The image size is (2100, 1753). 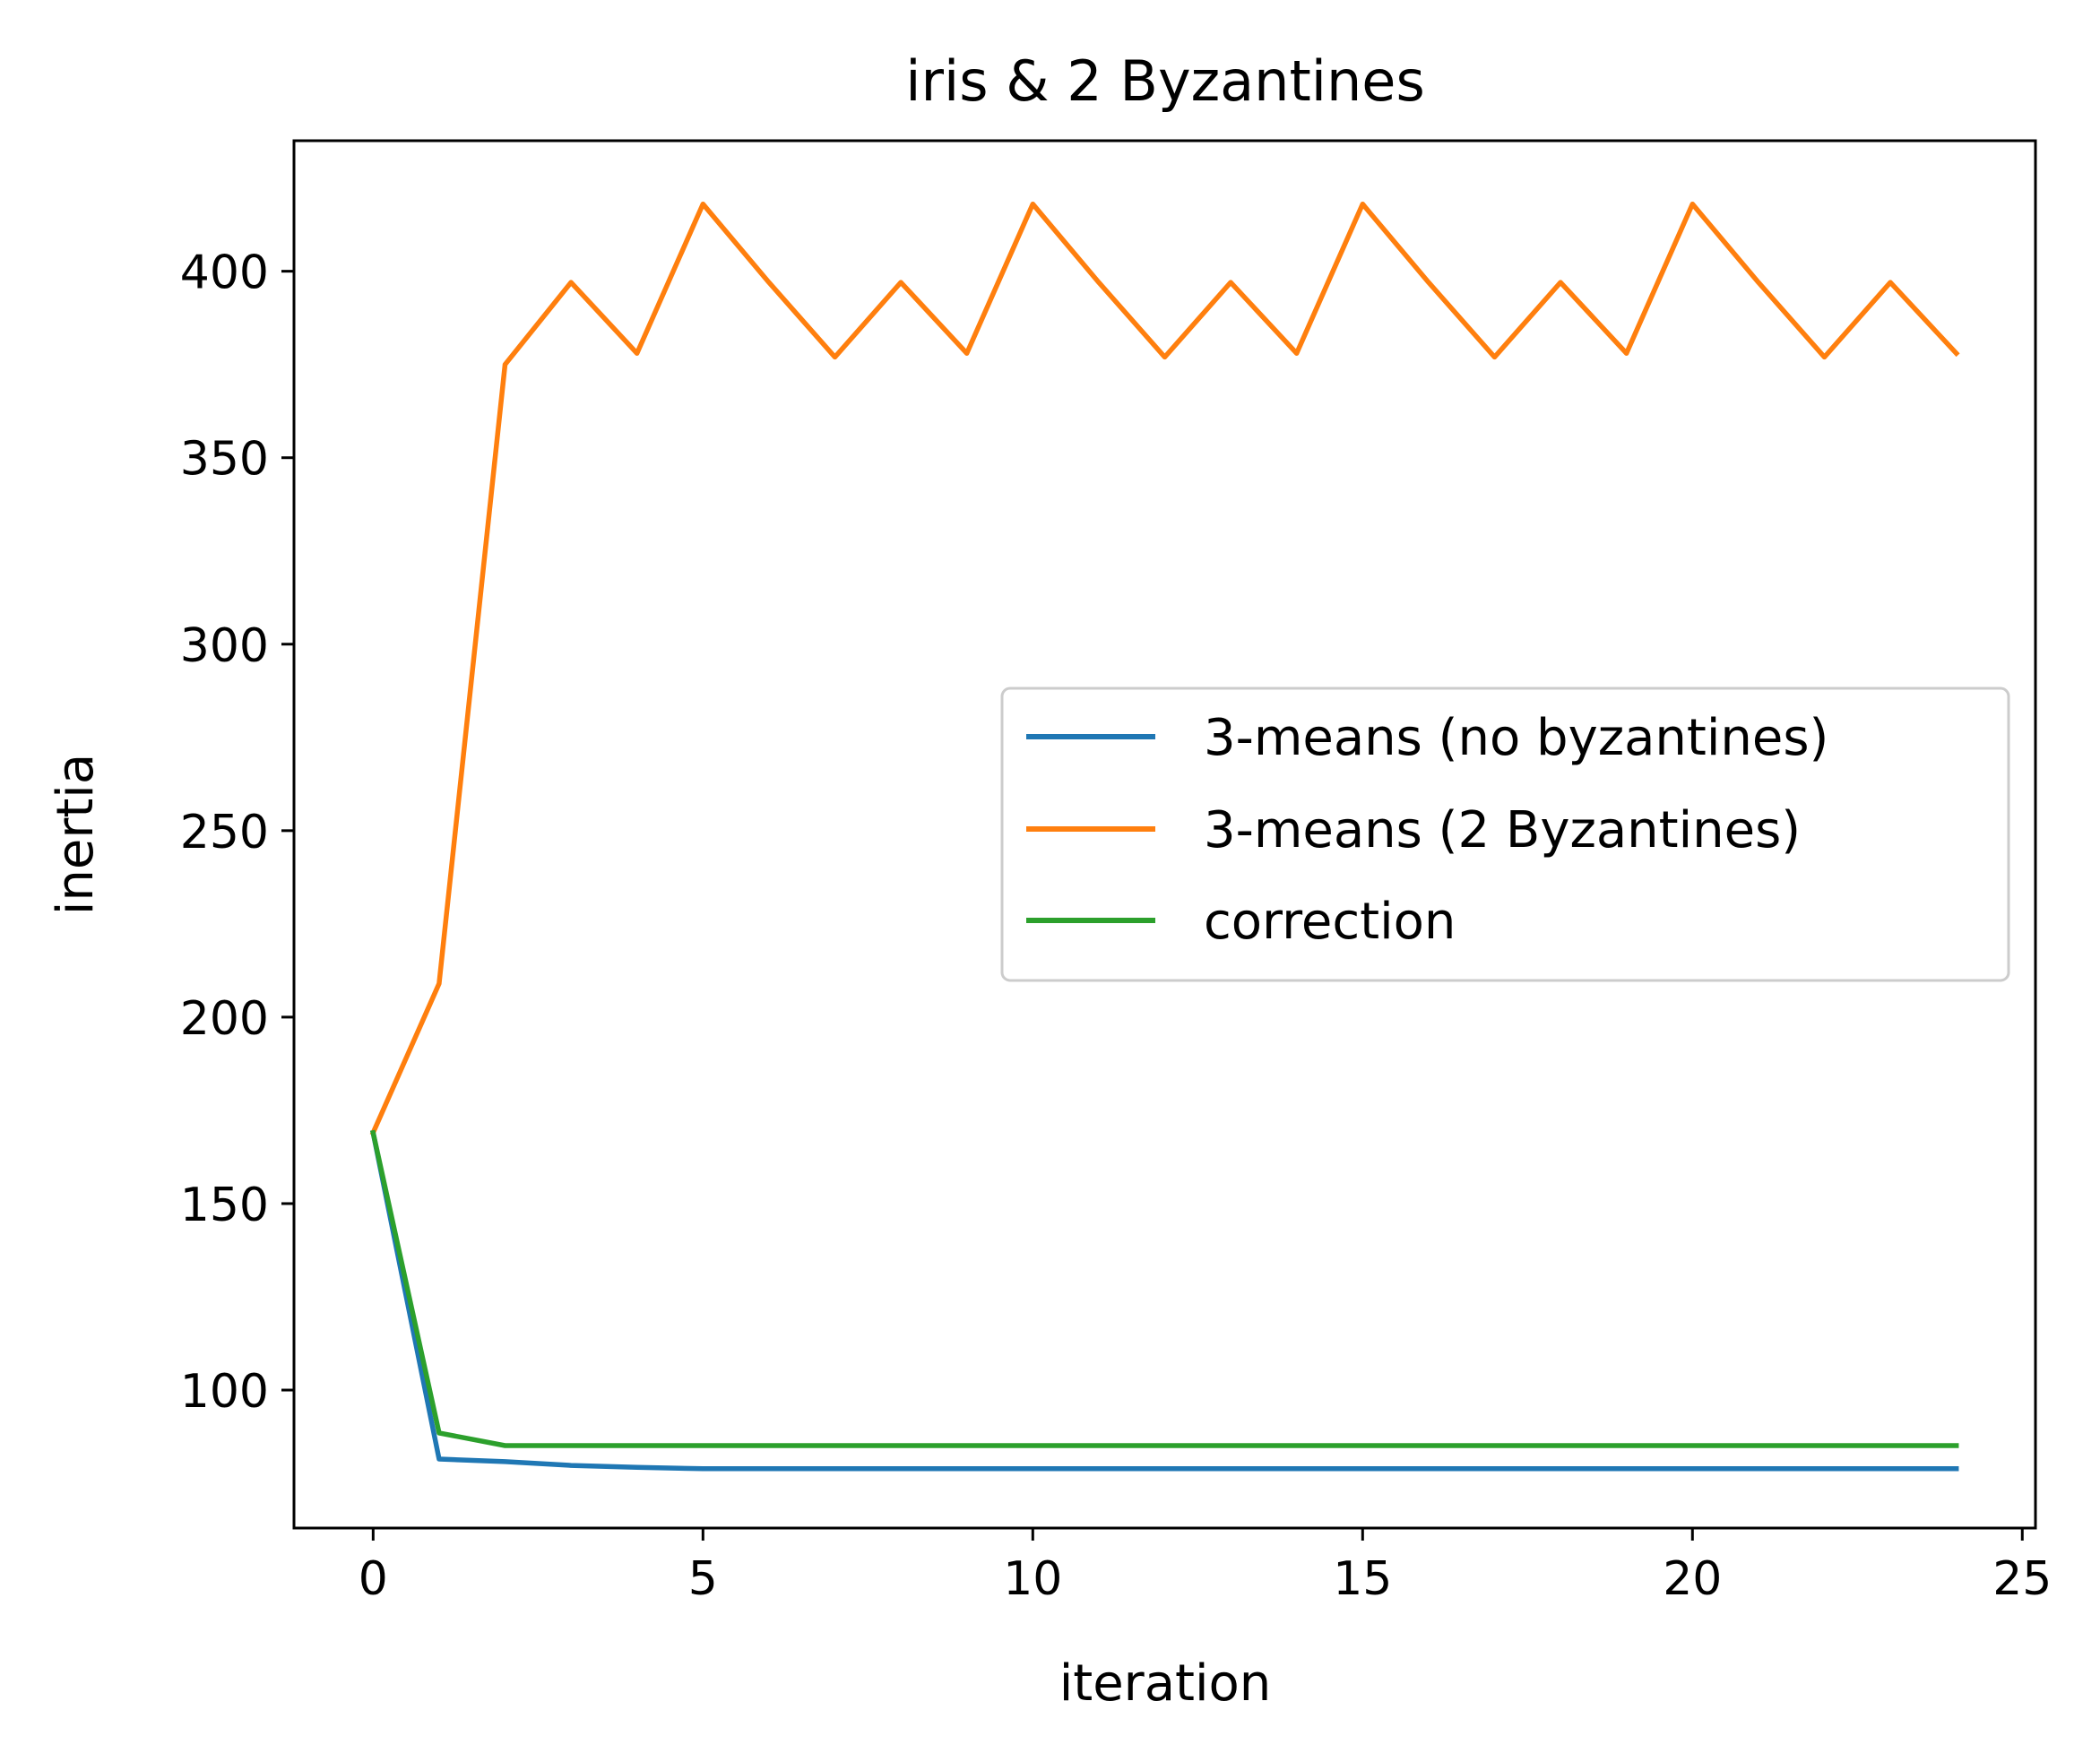 What do you see at coordinates (1330, 922) in the screenshot?
I see `legend-label-correction: correction` at bounding box center [1330, 922].